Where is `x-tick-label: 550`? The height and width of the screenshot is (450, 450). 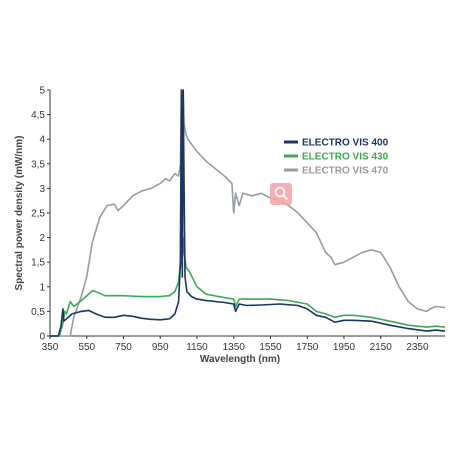
x-tick-label: 550 is located at coordinates (86, 347).